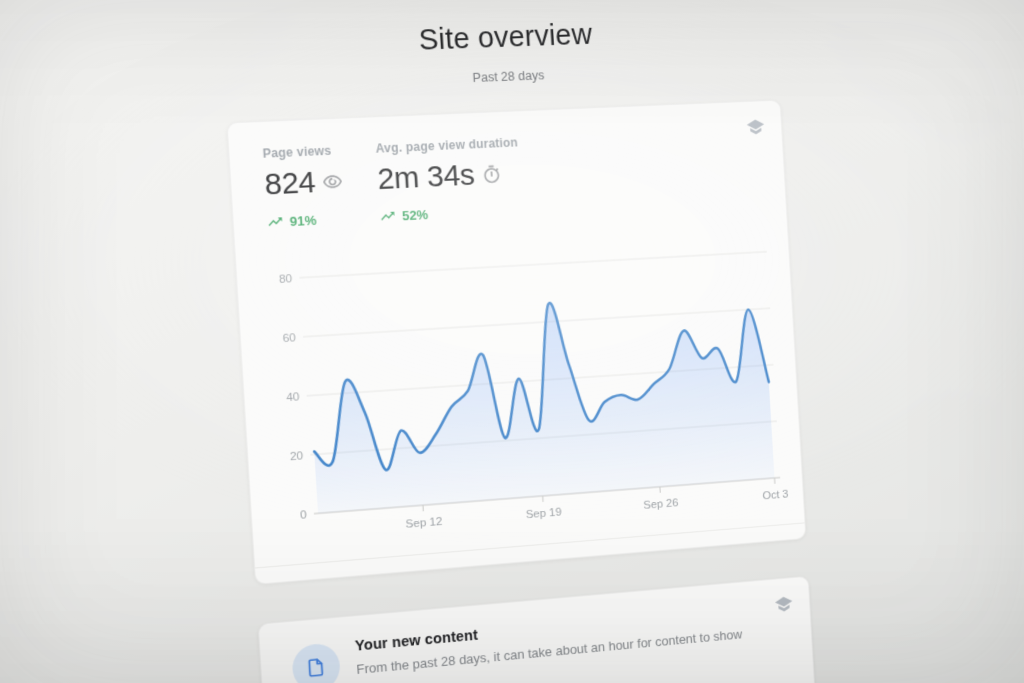  I want to click on document-icon, so click(316, 667).